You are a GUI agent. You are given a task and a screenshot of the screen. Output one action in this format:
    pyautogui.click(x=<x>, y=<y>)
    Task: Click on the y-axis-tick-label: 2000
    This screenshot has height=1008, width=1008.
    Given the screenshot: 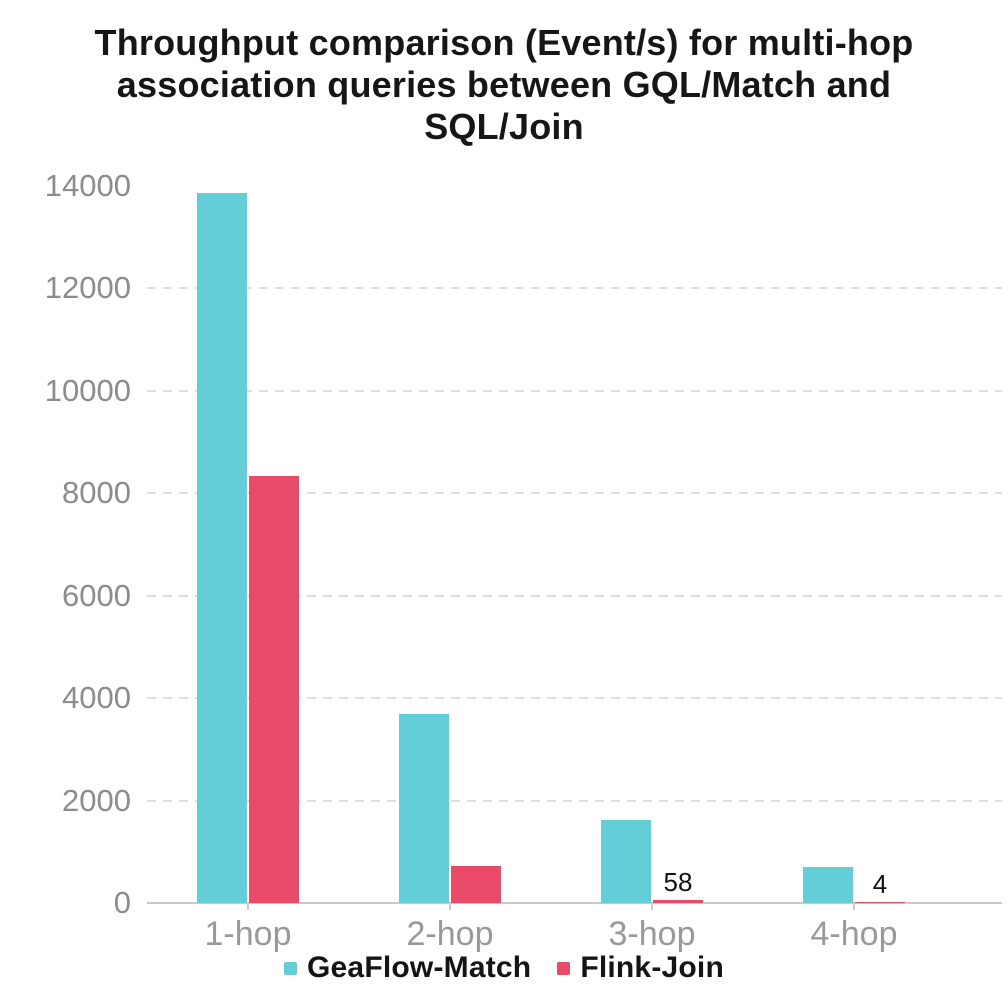 What is the action you would take?
    pyautogui.click(x=96, y=800)
    